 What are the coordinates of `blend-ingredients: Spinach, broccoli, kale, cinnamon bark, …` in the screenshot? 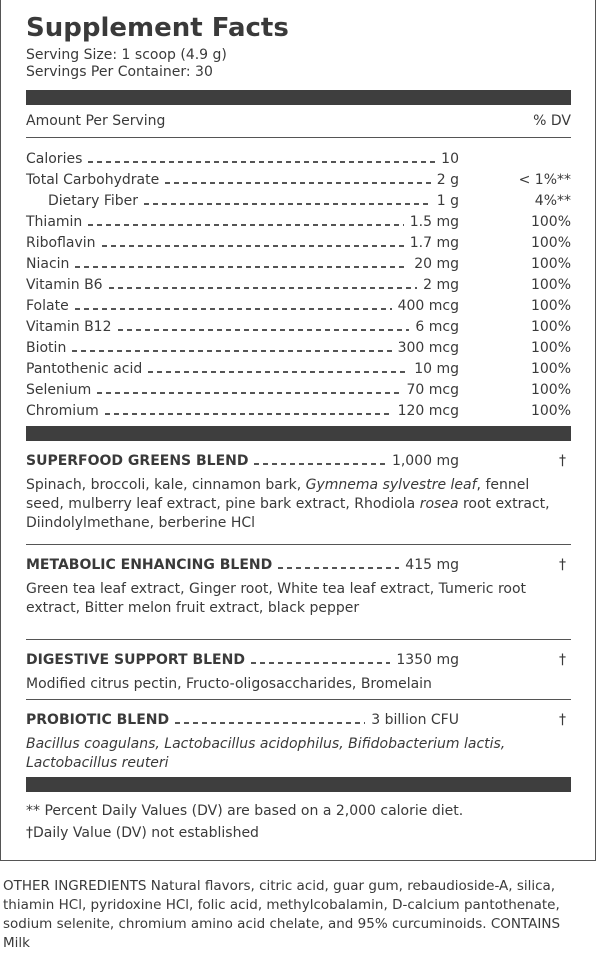 It's located at (298, 504).